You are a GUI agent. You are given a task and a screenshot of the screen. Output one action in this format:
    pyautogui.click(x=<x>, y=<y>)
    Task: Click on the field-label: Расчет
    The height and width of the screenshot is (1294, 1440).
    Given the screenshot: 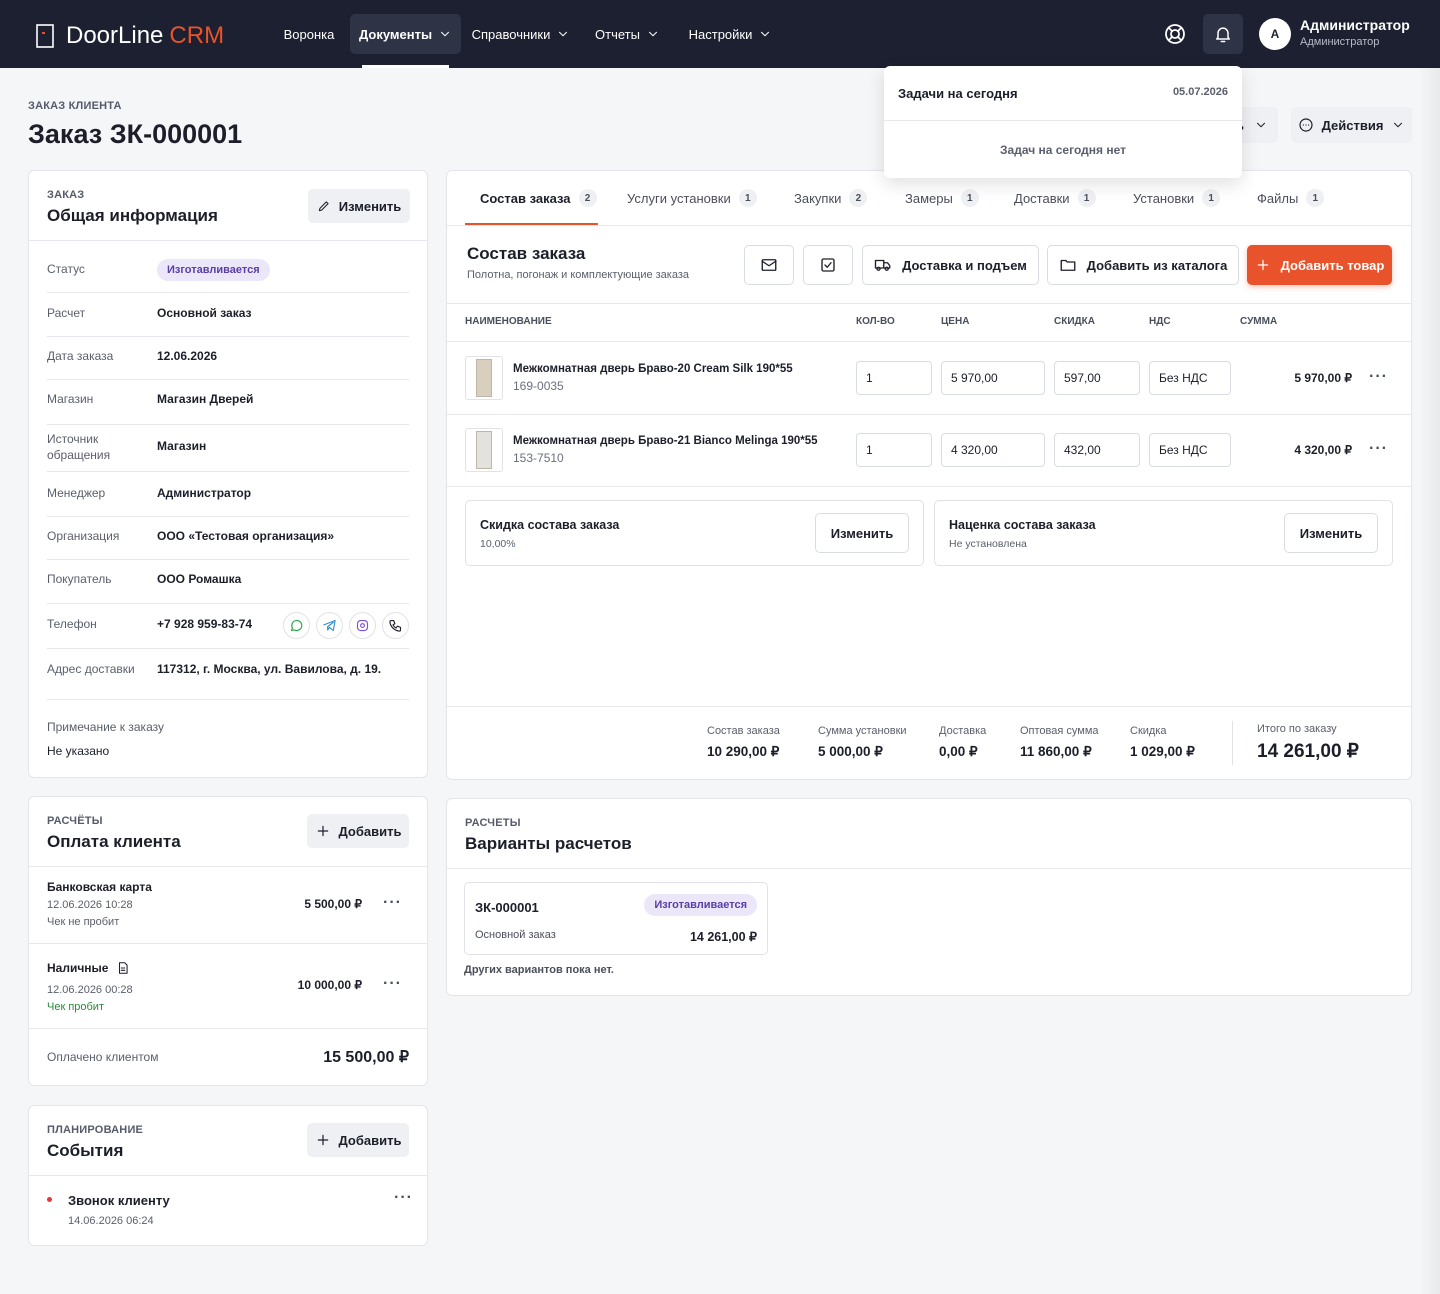 What is the action you would take?
    pyautogui.click(x=66, y=313)
    